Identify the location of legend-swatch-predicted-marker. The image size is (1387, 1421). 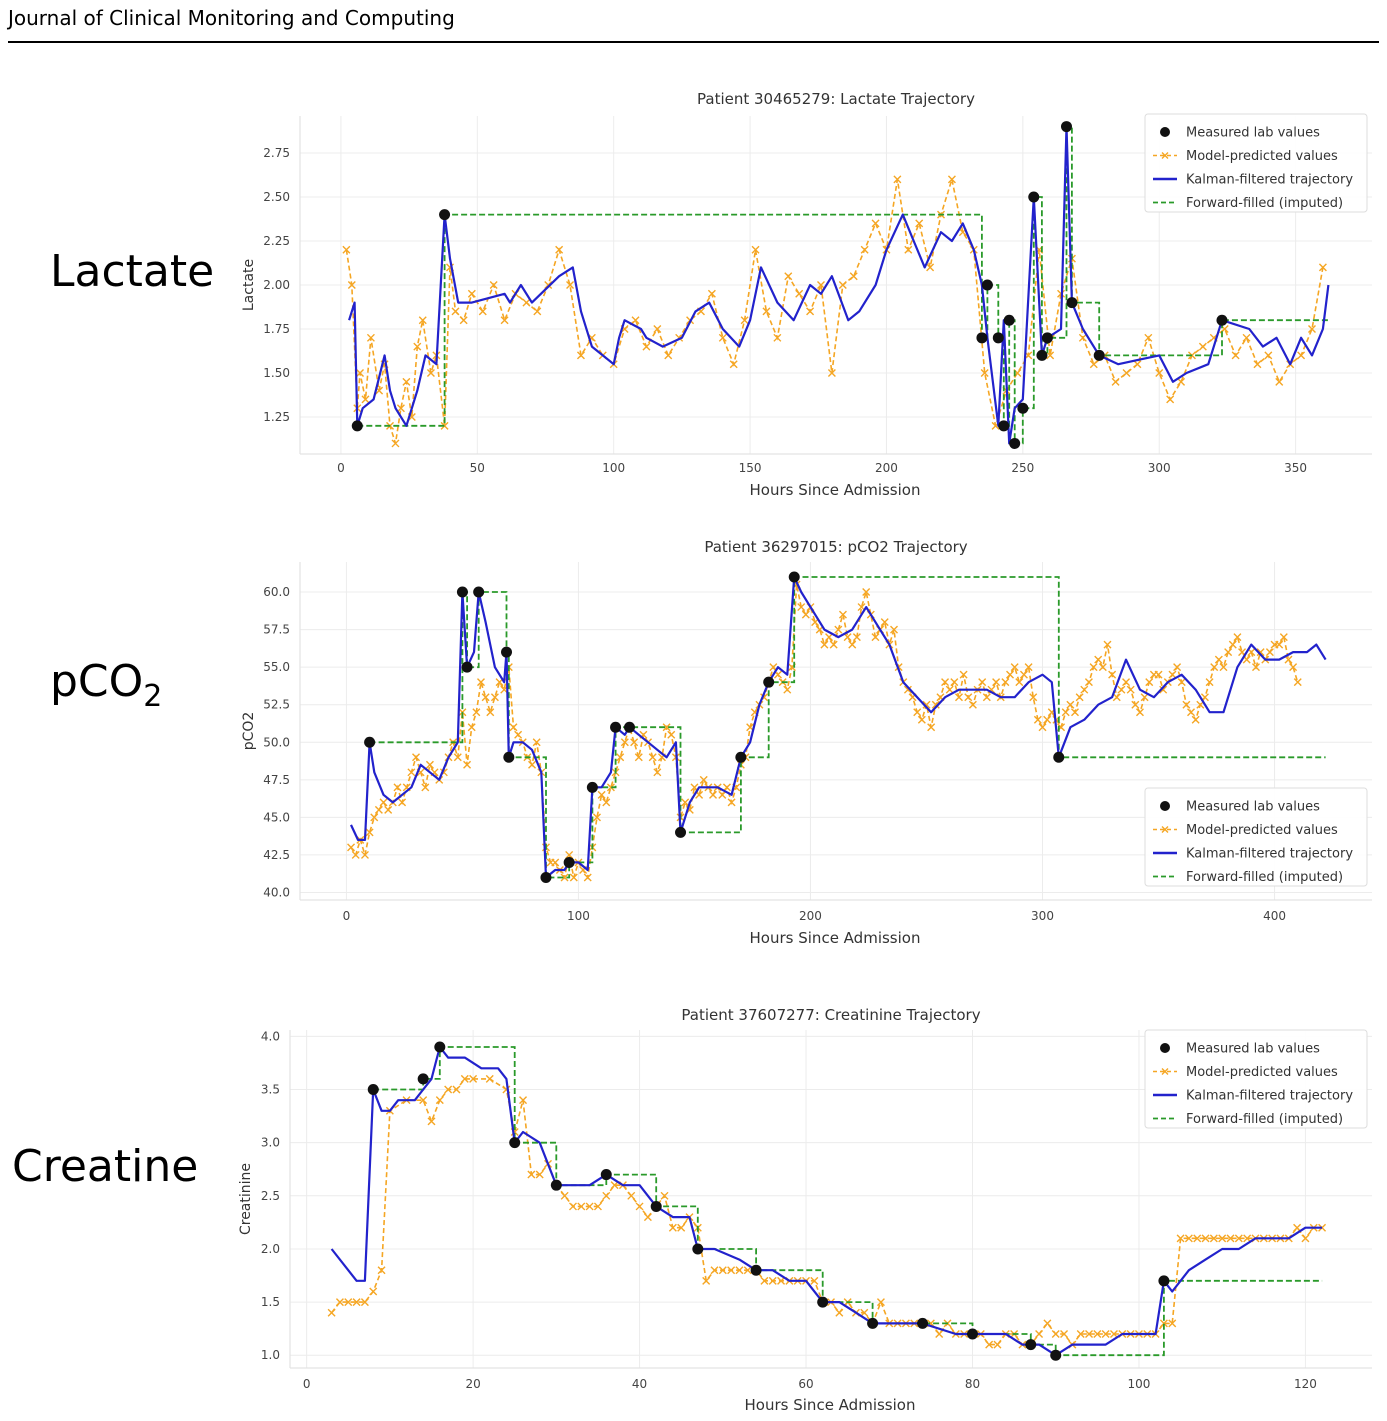
(1165, 155).